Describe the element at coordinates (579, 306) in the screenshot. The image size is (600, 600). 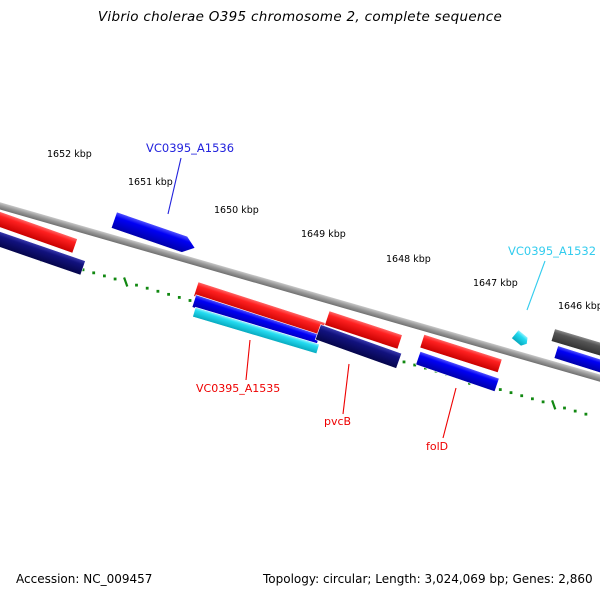
I see `ruler-label-6: 1646 kbp` at that location.